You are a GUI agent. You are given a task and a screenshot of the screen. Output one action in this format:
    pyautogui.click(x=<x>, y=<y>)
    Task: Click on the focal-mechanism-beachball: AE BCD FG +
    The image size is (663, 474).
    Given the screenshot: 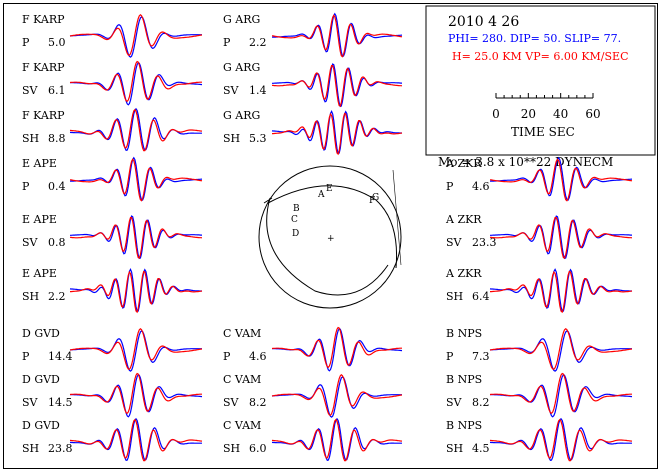 What is the action you would take?
    pyautogui.click(x=330, y=237)
    